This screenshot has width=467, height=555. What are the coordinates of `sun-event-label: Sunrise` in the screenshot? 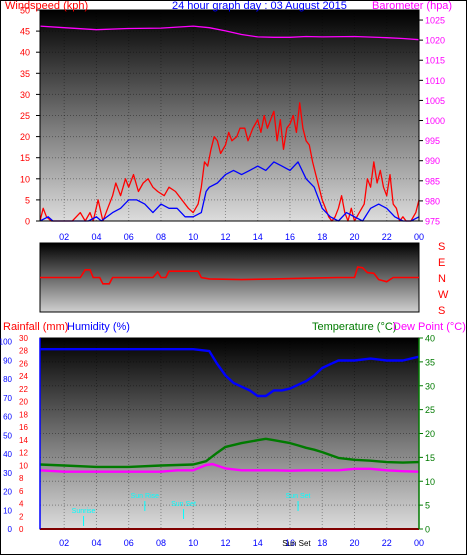 It's located at (84, 511).